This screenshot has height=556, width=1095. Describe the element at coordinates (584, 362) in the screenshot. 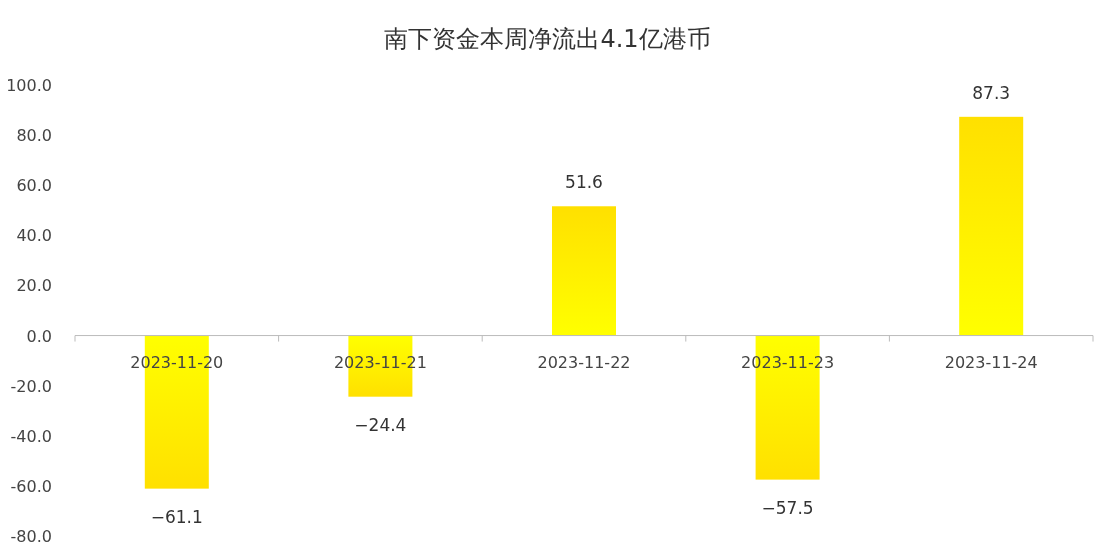

I see `x-tick-label: 2023-11-22` at that location.